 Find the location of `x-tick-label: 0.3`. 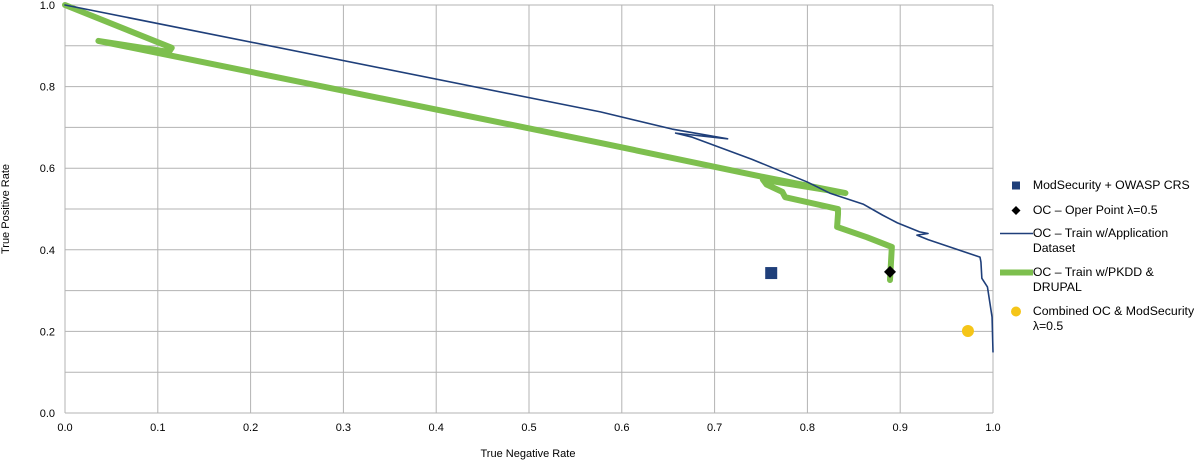

x-tick-label: 0.3 is located at coordinates (343, 428).